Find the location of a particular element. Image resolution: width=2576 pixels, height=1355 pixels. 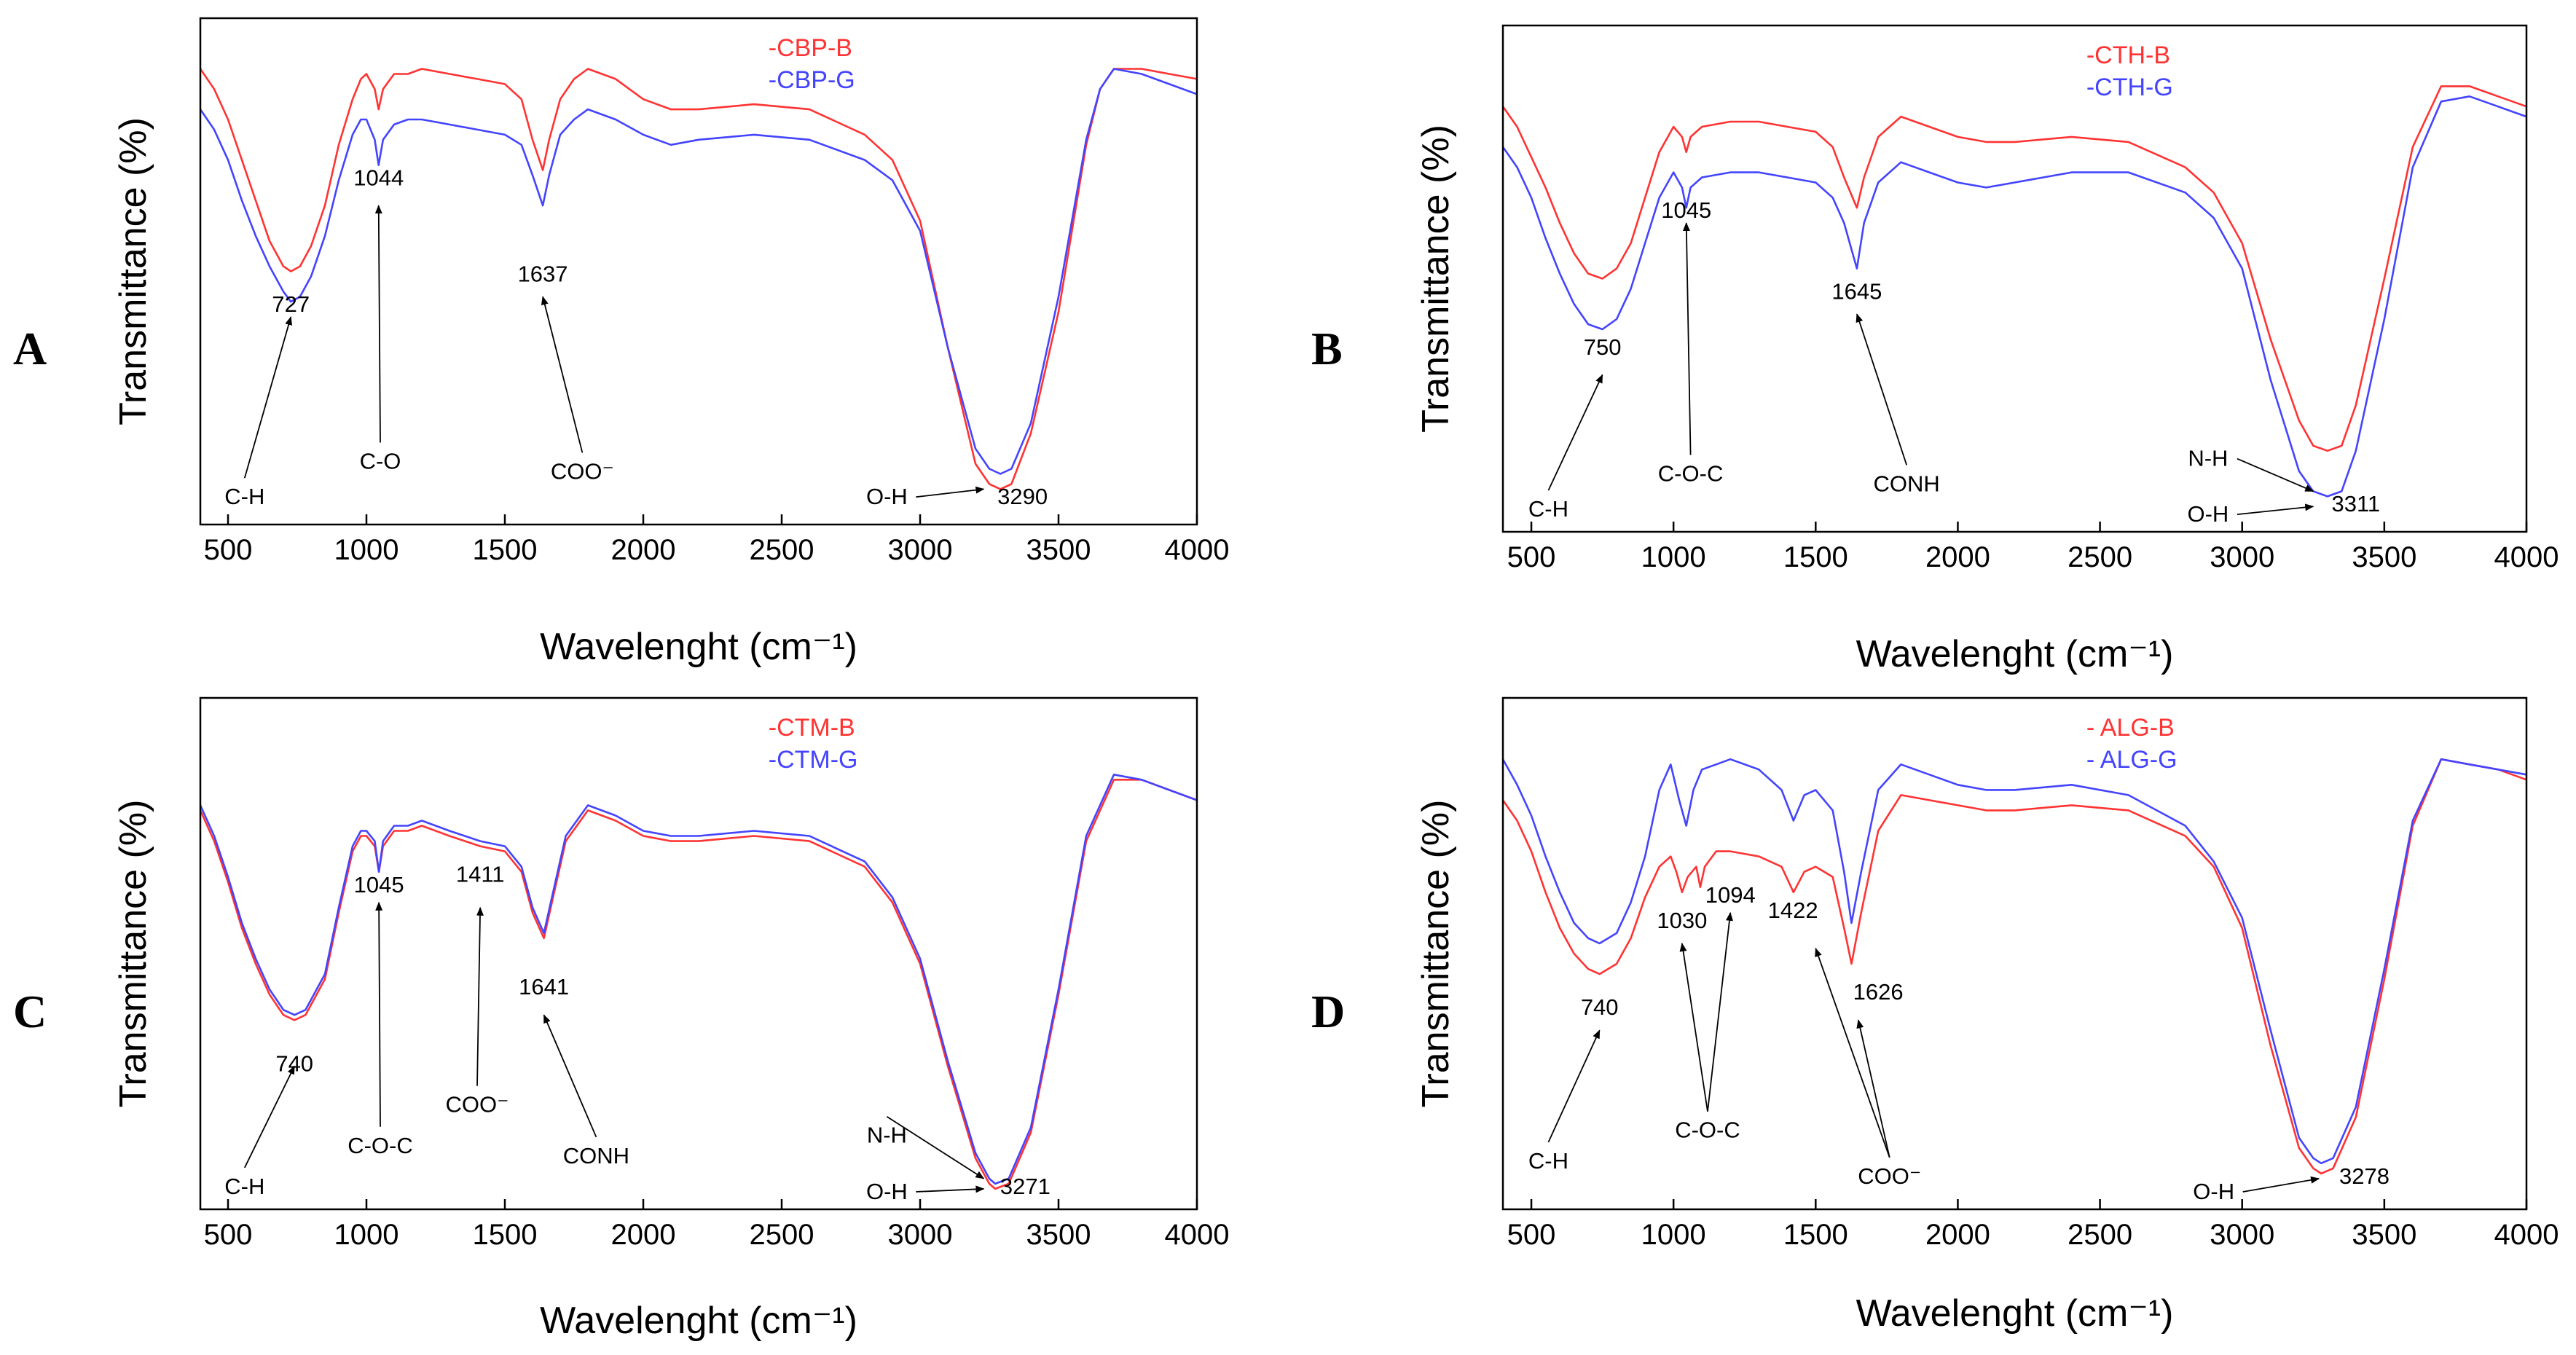

peak-annotation: 1045 is located at coordinates (1686, 210).